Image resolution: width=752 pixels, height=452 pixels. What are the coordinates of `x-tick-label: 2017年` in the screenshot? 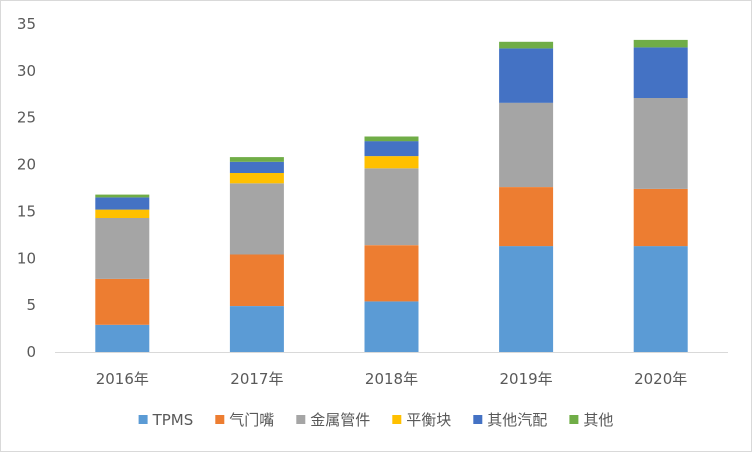 It's located at (256, 379).